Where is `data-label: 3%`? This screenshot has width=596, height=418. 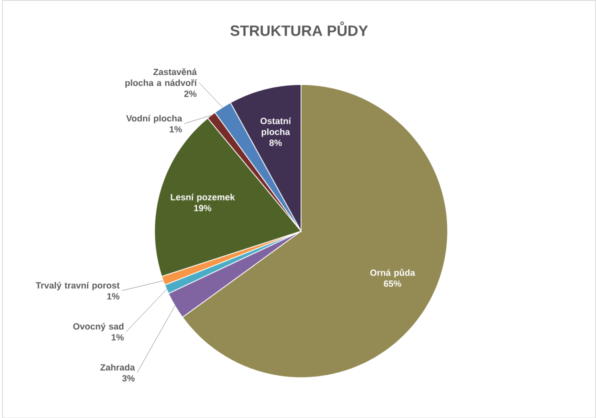
data-label: 3% is located at coordinates (128, 378).